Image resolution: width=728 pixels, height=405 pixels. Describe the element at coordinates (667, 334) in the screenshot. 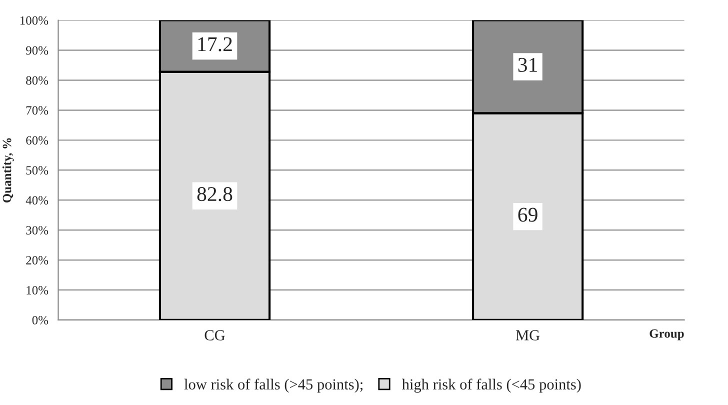

I see `x-axis-title: Group` at that location.